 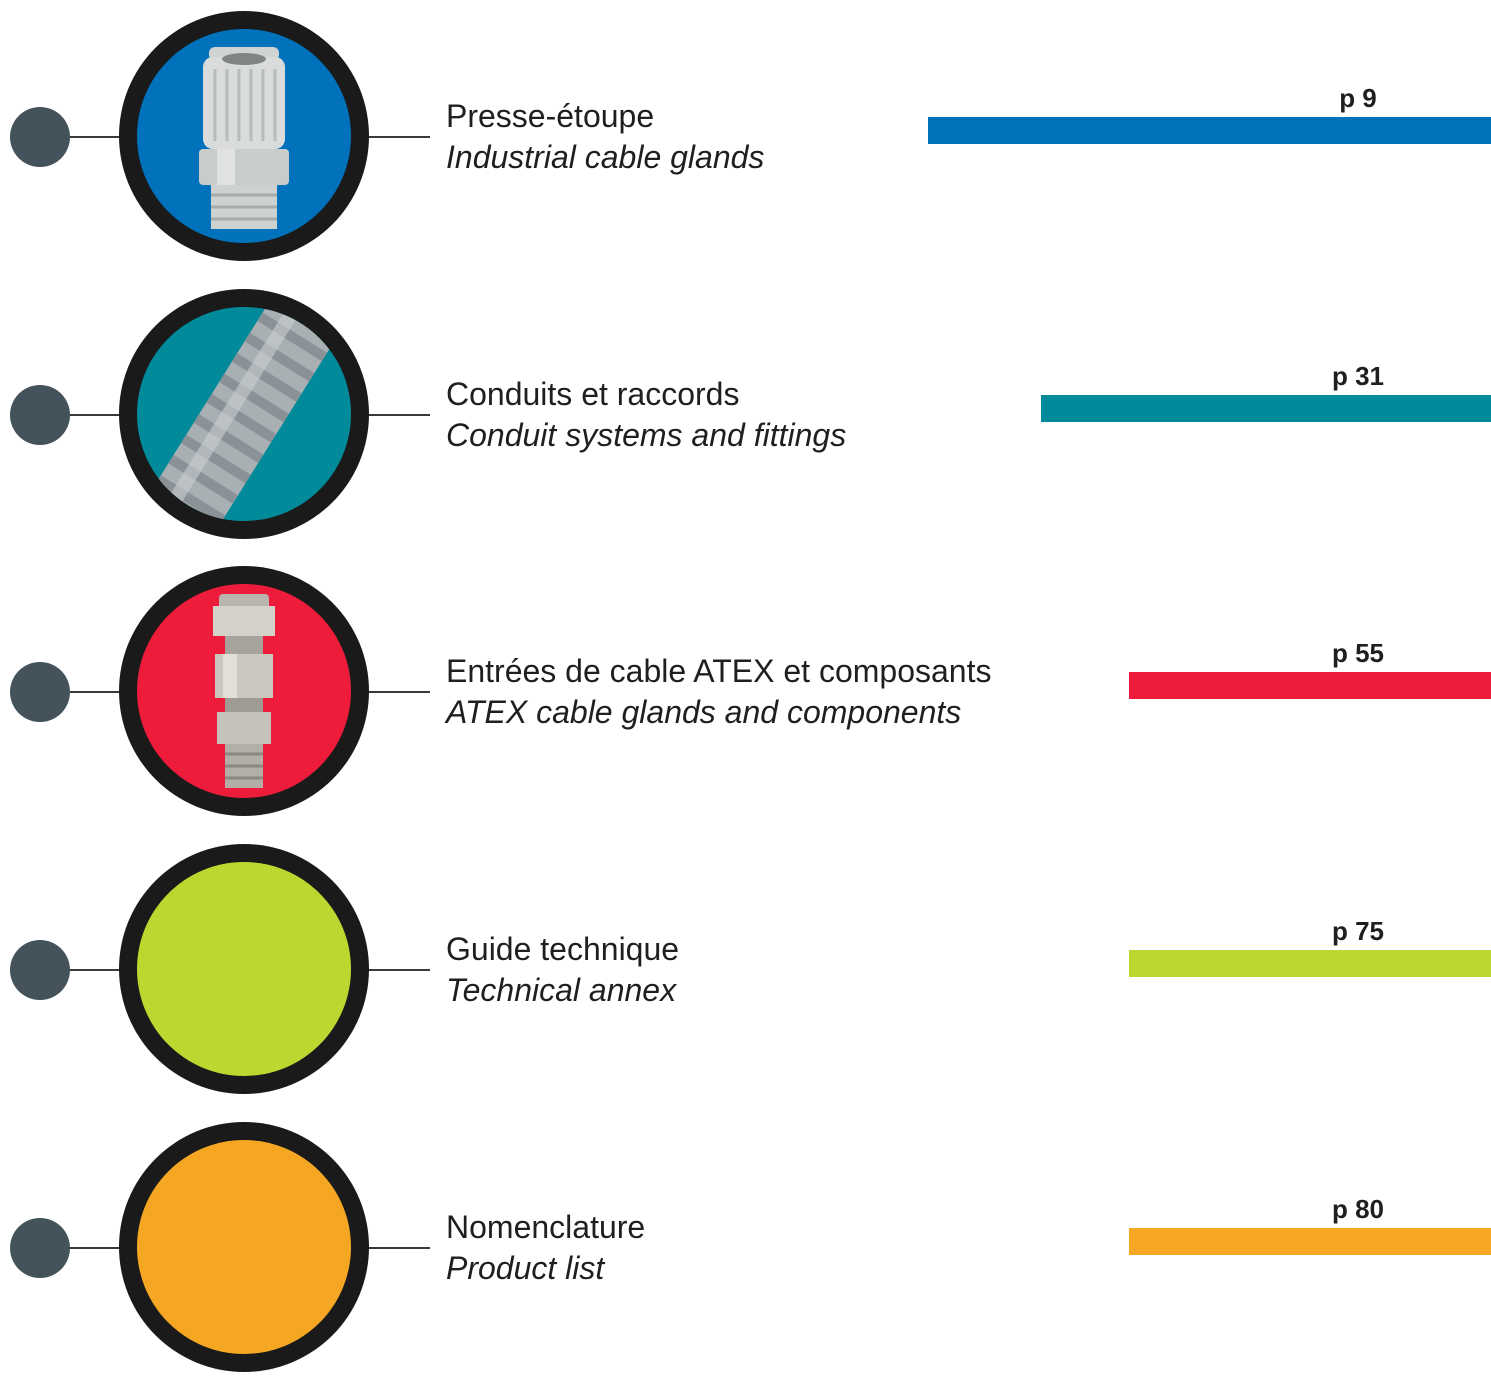 I want to click on corrugated-conduit-icon, so click(x=244, y=414).